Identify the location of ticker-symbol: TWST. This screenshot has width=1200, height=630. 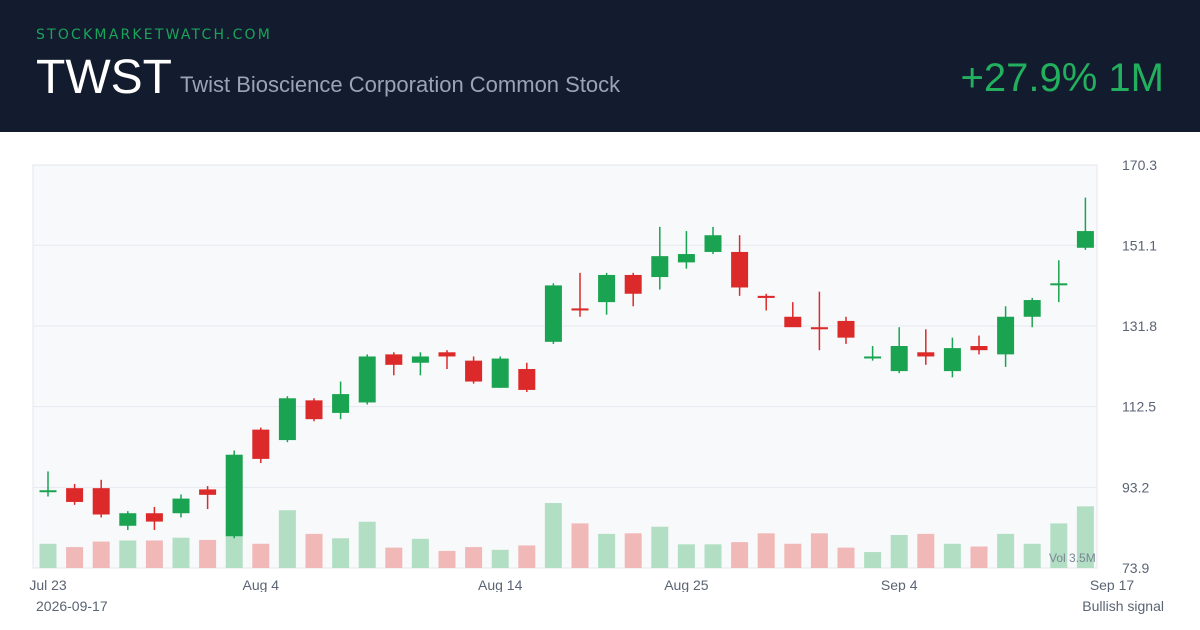
(104, 77).